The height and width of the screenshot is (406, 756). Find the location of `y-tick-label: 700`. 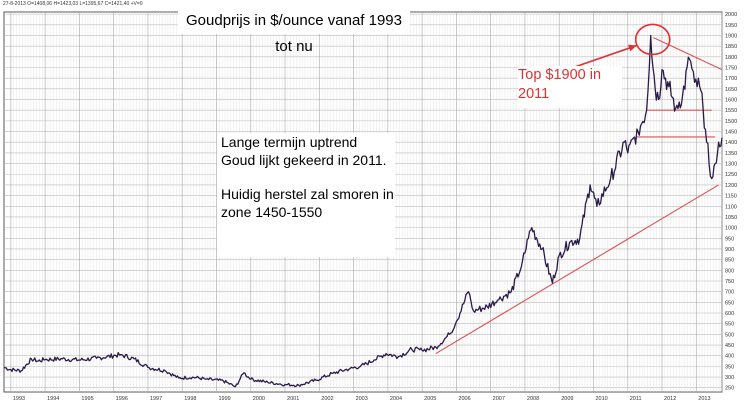

y-tick-label: 700 is located at coordinates (729, 293).